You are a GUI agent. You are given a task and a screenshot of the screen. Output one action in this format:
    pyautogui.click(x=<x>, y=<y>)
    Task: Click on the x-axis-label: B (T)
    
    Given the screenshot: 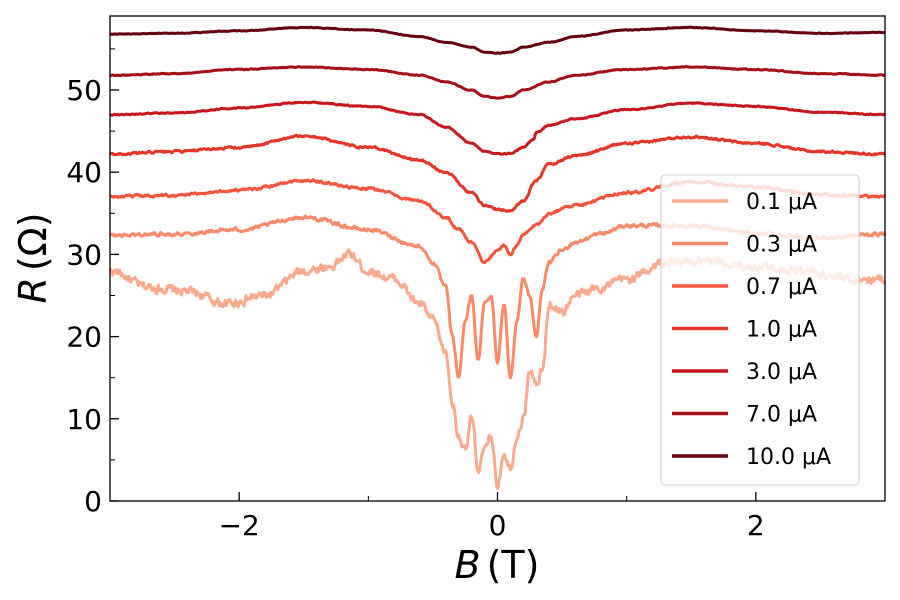 What is the action you would take?
    pyautogui.click(x=497, y=565)
    